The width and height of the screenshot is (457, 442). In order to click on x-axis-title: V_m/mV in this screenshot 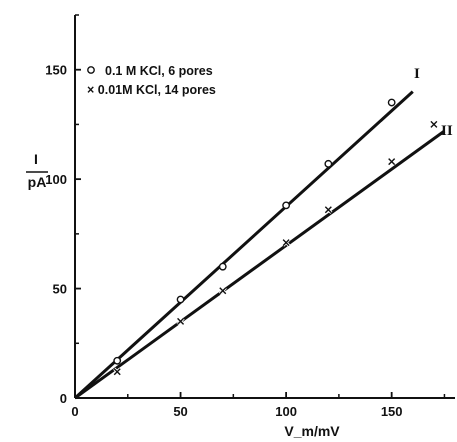, I will do `click(312, 431)`.